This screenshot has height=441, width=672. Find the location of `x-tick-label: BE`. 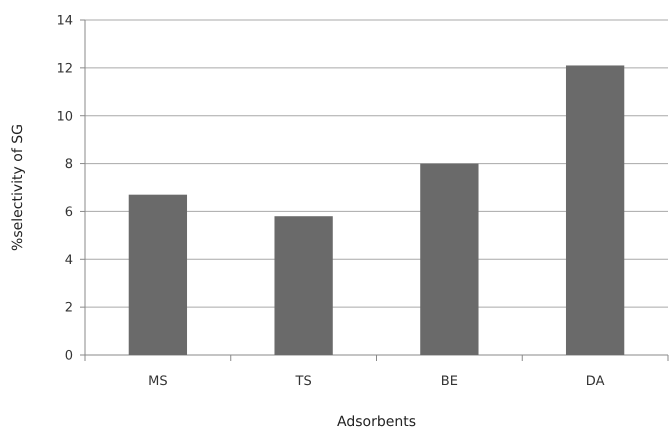

x-tick-label: BE is located at coordinates (449, 381).